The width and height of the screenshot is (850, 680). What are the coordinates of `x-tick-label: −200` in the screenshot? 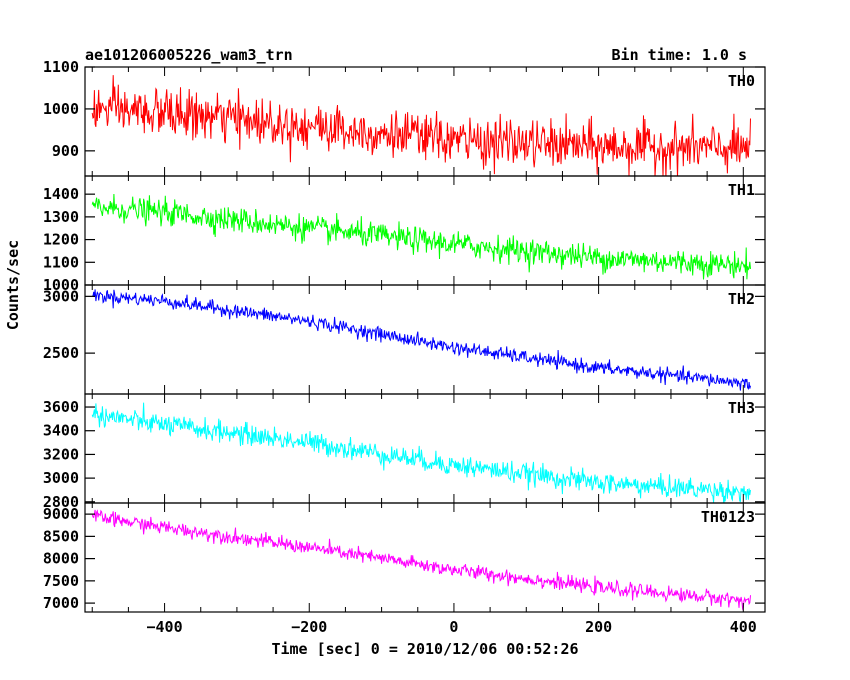 It's located at (309, 627).